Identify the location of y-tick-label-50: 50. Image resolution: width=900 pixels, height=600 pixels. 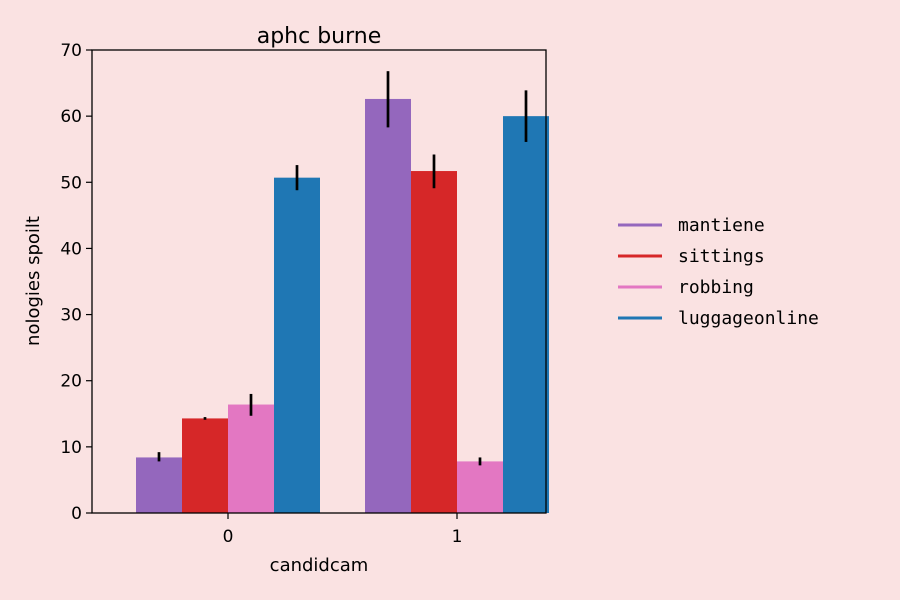
(71, 183).